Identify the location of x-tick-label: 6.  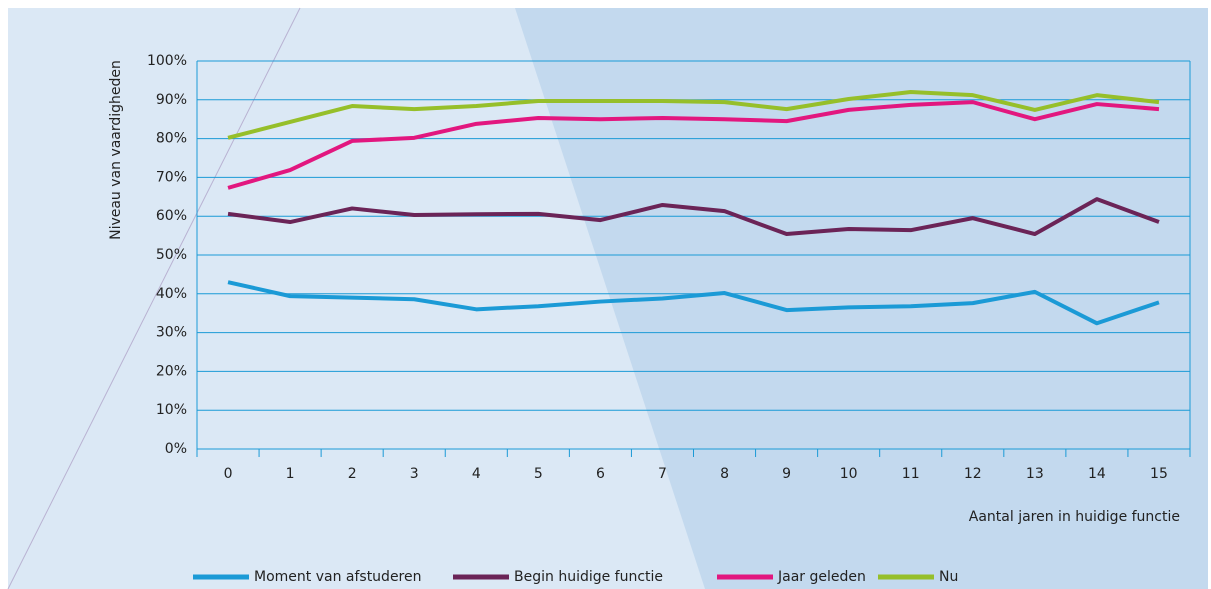
(600, 474).